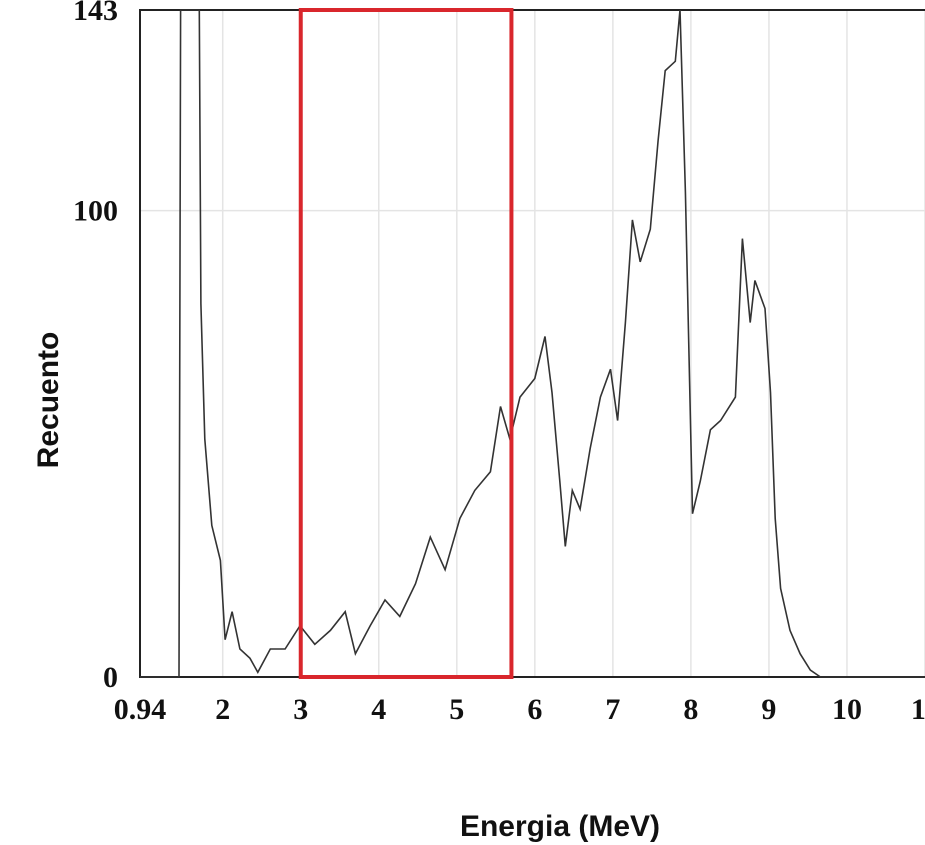  I want to click on x-tick-label: 4, so click(378, 709).